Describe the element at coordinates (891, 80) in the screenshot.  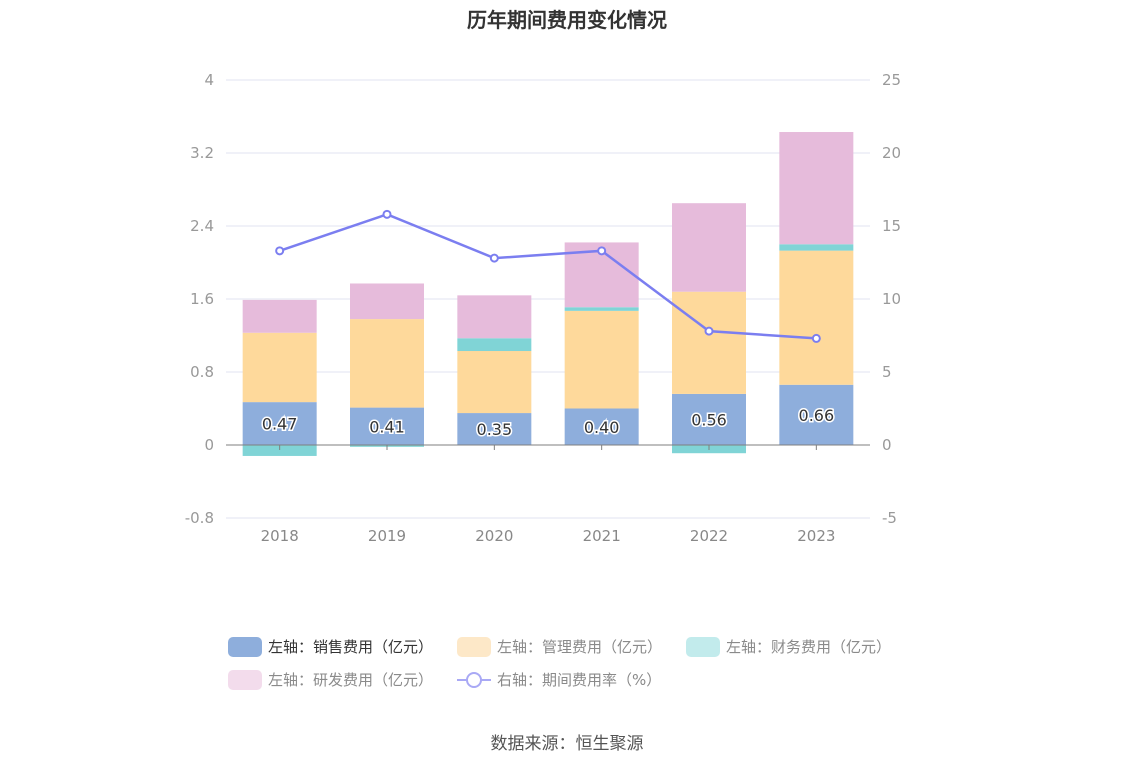
I see `right-axis-tick: 25` at that location.